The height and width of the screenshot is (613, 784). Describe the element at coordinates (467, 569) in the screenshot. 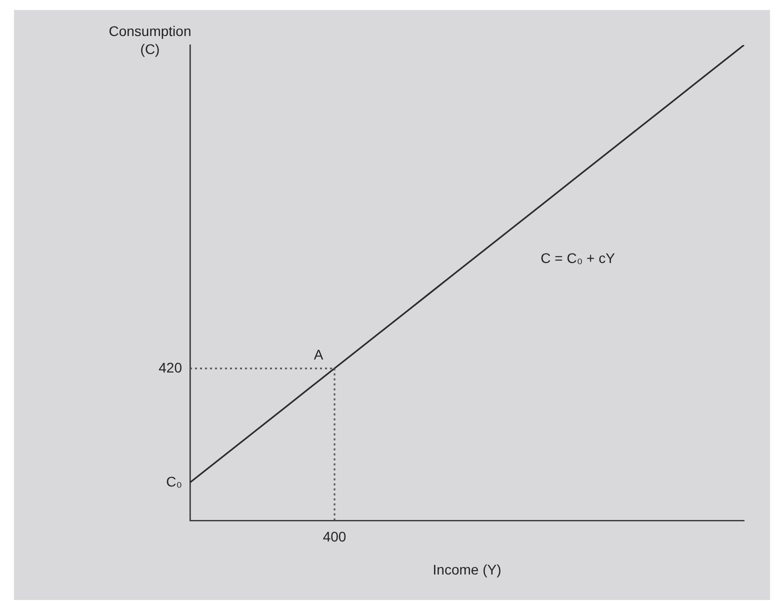

I see `x-axis-title: Income (Y)` at that location.